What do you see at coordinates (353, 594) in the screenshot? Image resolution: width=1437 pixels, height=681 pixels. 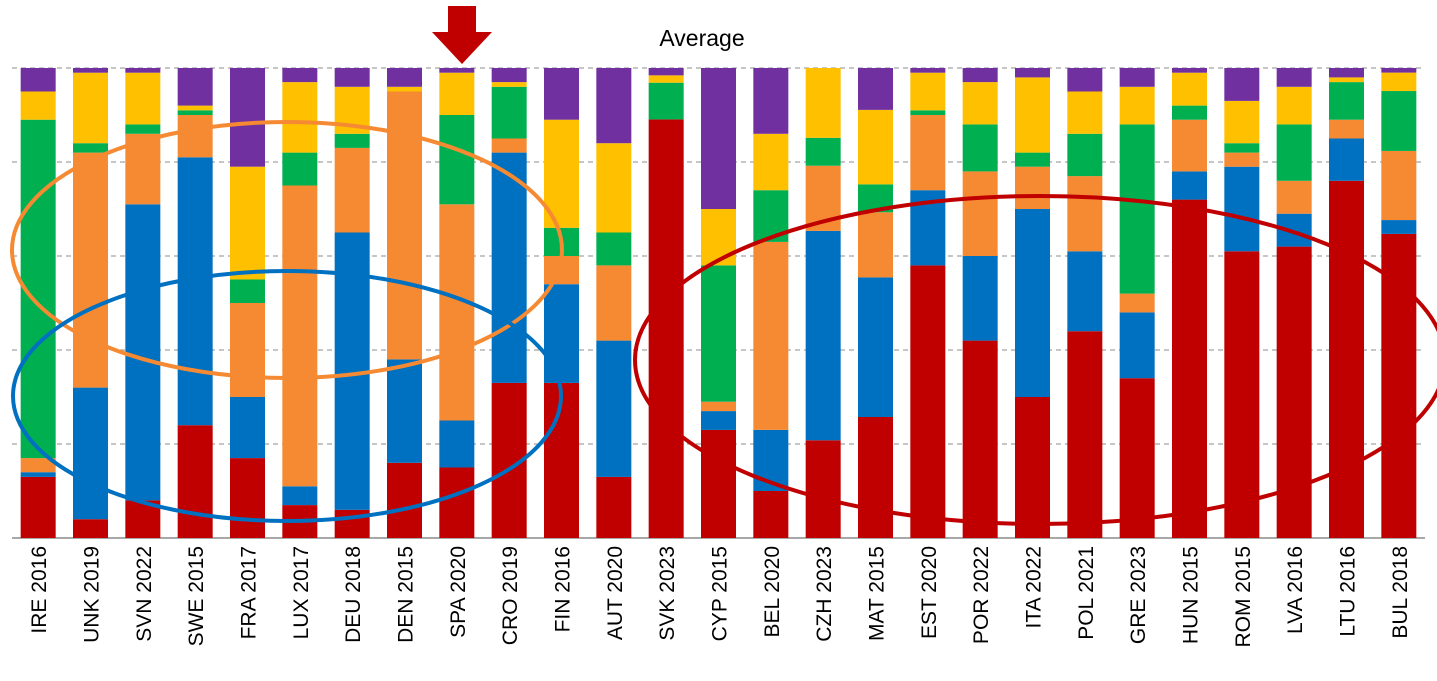 I see `x-tick-label: DEU 2018` at bounding box center [353, 594].